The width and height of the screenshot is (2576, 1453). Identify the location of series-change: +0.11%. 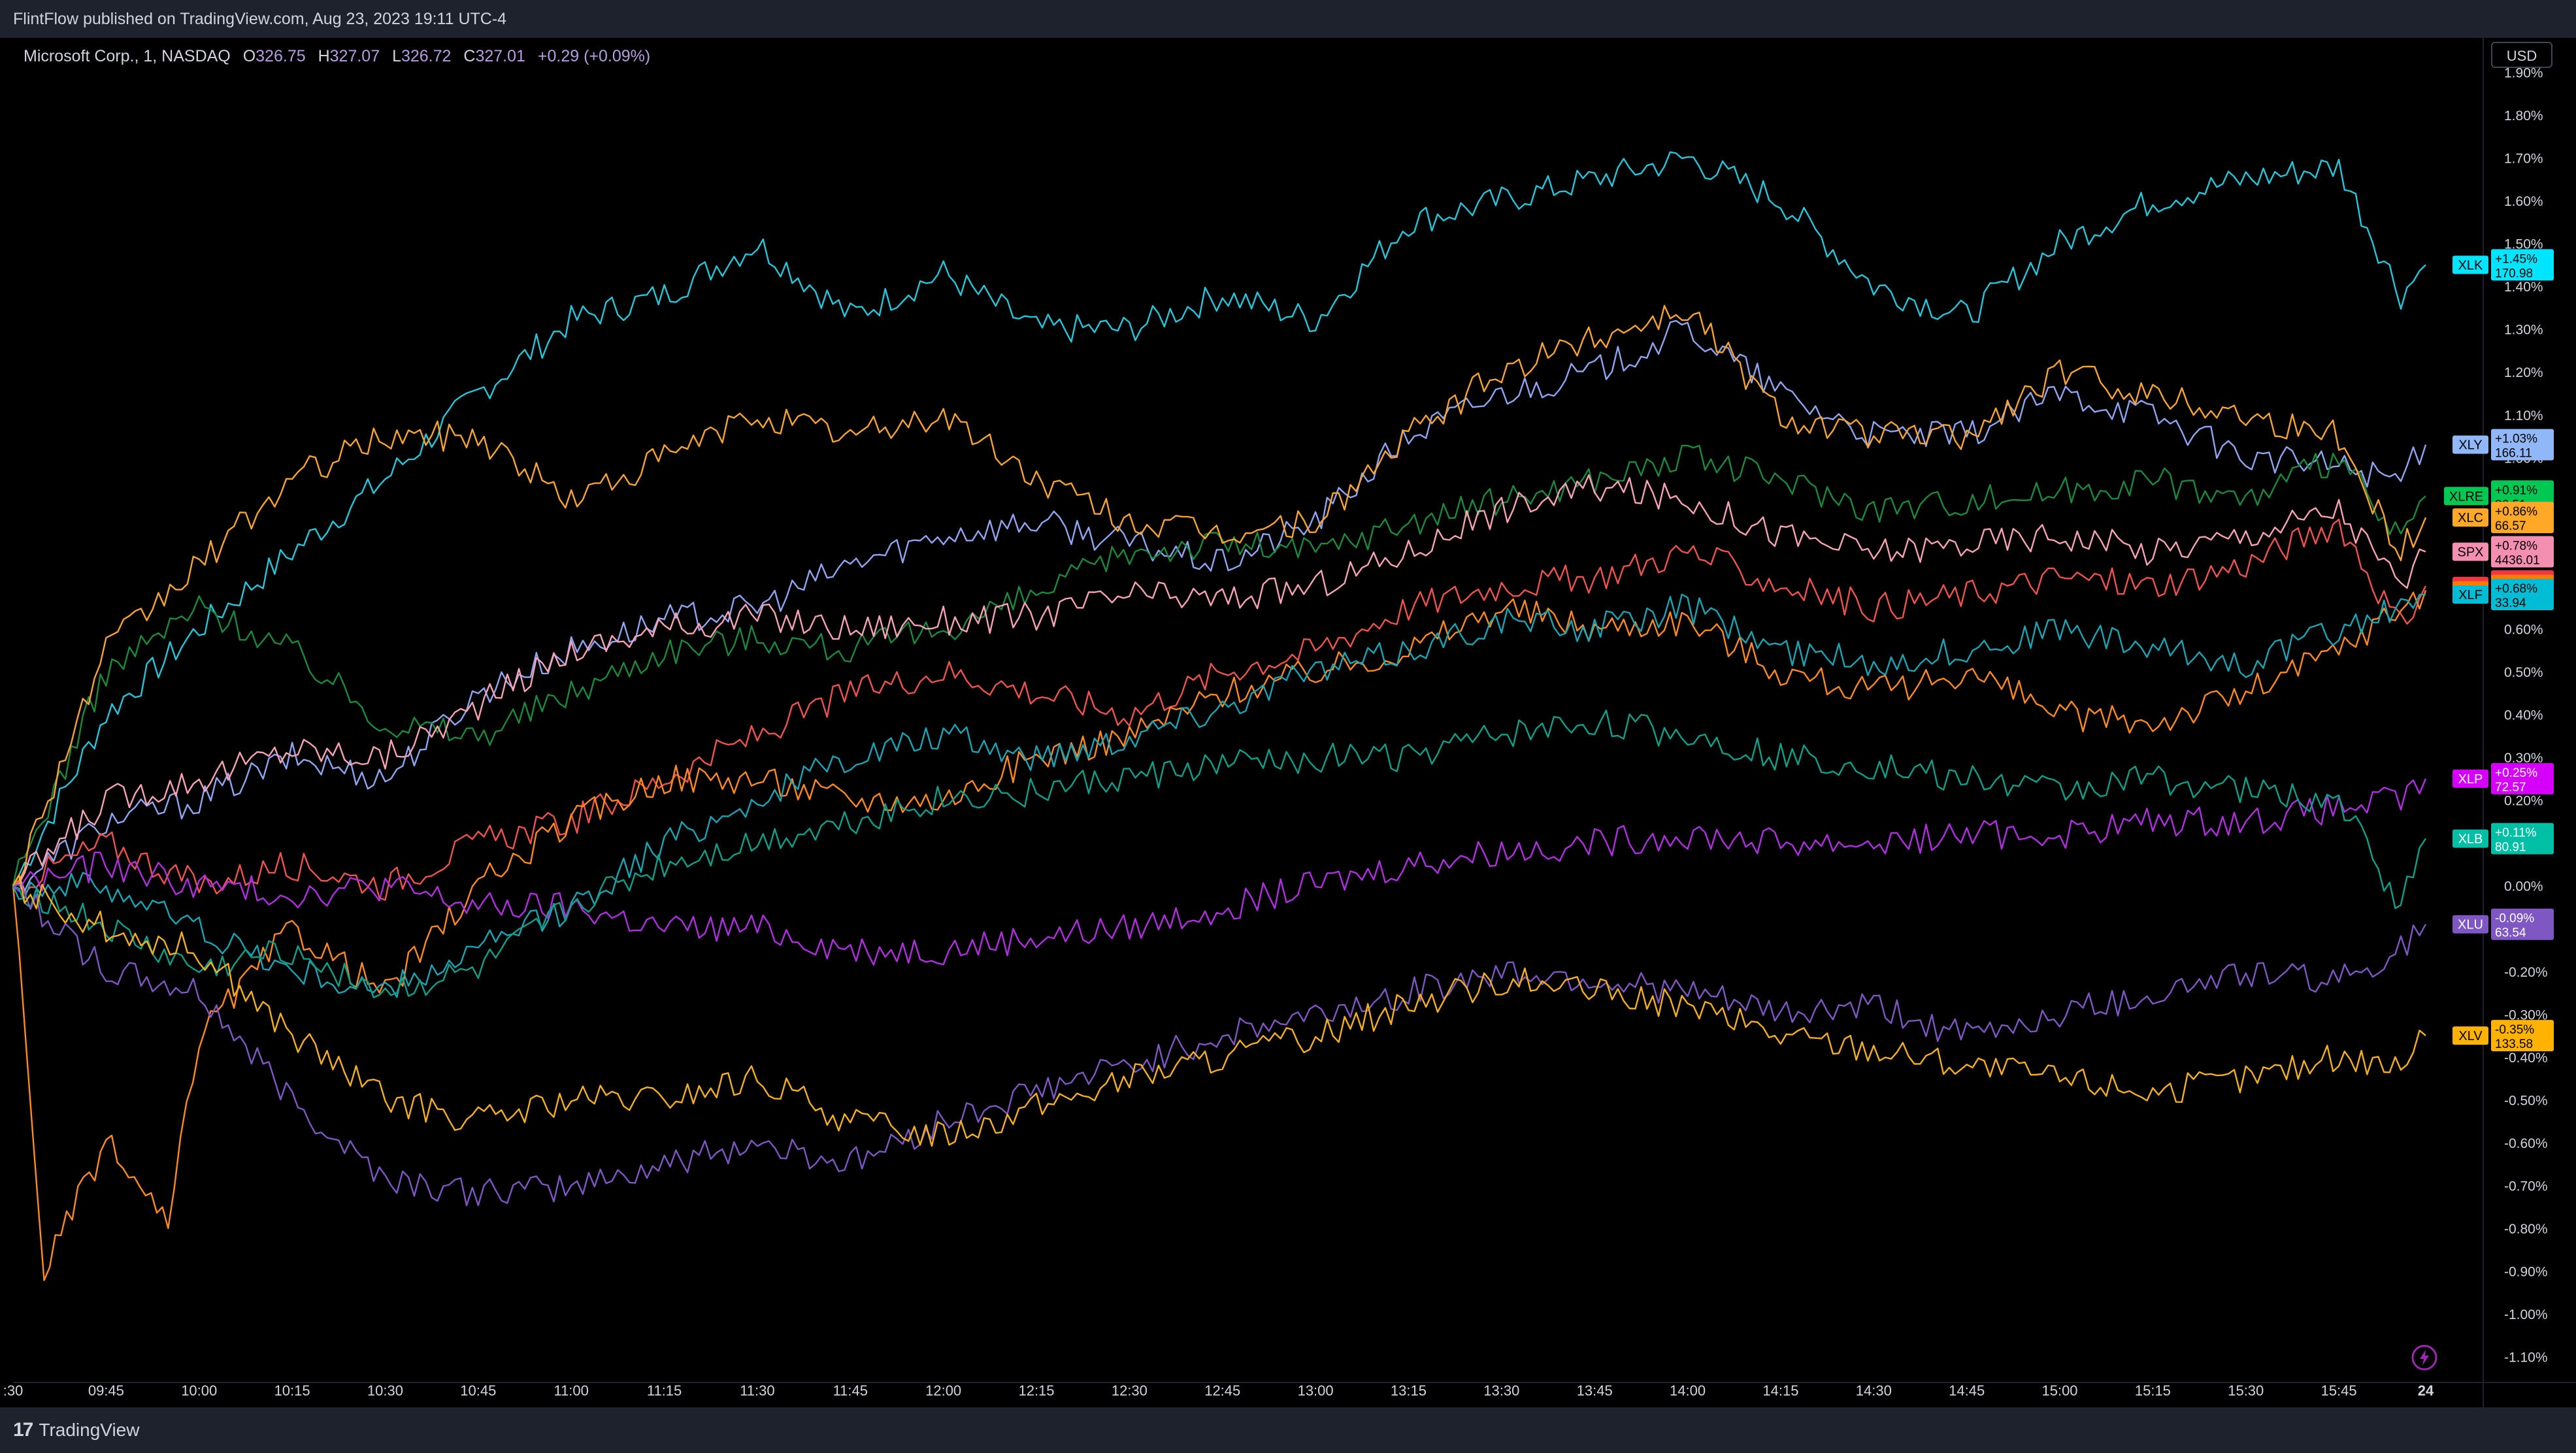
(2516, 833).